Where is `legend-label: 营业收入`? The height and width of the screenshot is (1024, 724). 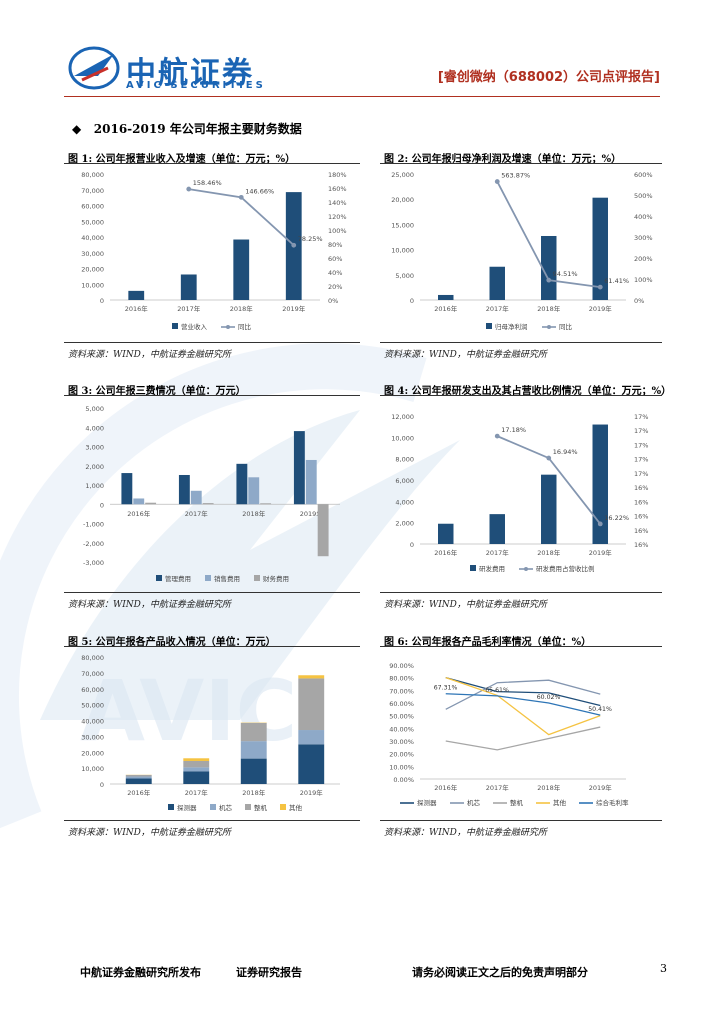
legend-label: 营业收入 is located at coordinates (194, 326).